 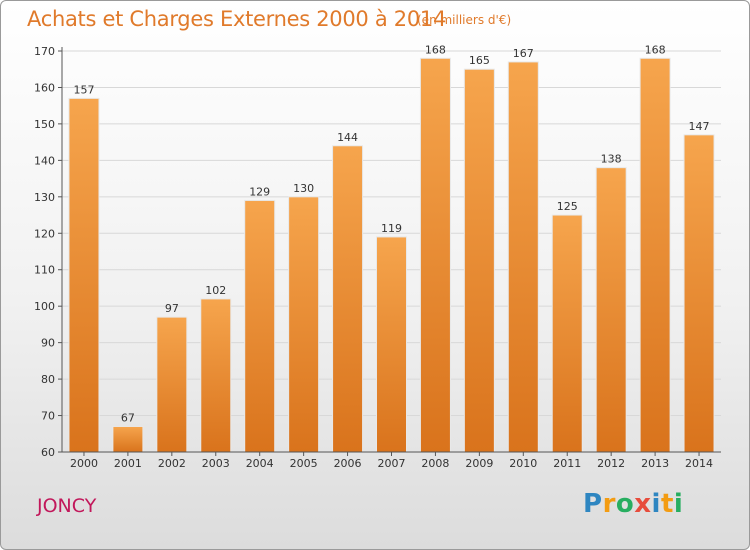 What do you see at coordinates (523, 463) in the screenshot?
I see `x-tick-label-2010: 2010` at bounding box center [523, 463].